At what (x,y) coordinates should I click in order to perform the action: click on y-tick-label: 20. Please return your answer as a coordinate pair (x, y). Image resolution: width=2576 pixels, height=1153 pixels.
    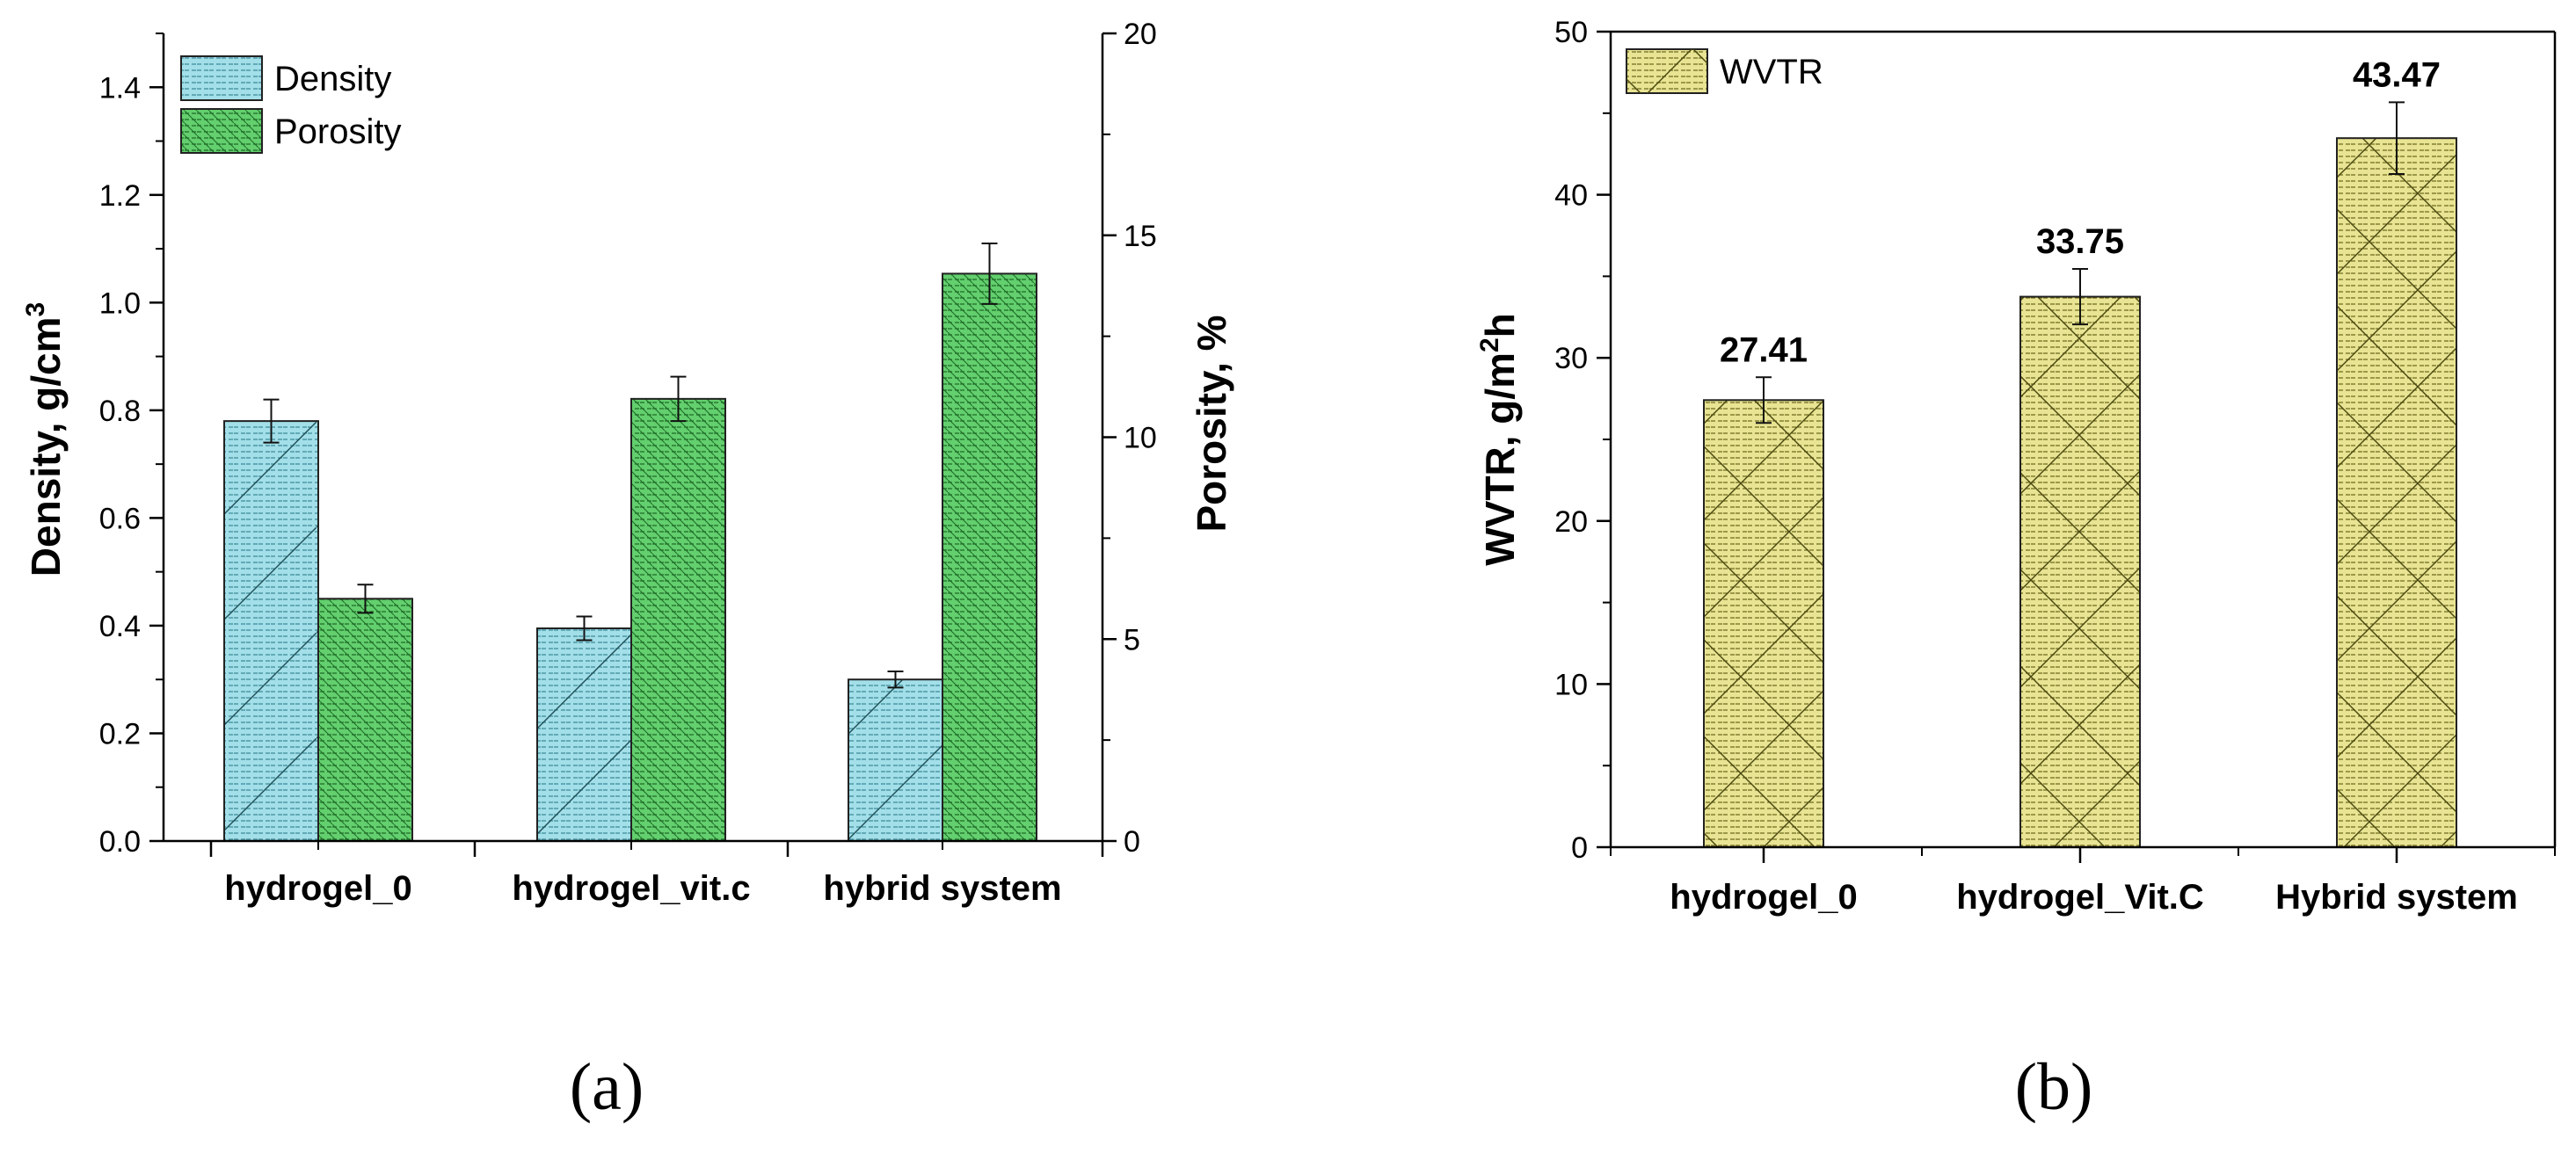
    Looking at the image, I should click on (1571, 522).